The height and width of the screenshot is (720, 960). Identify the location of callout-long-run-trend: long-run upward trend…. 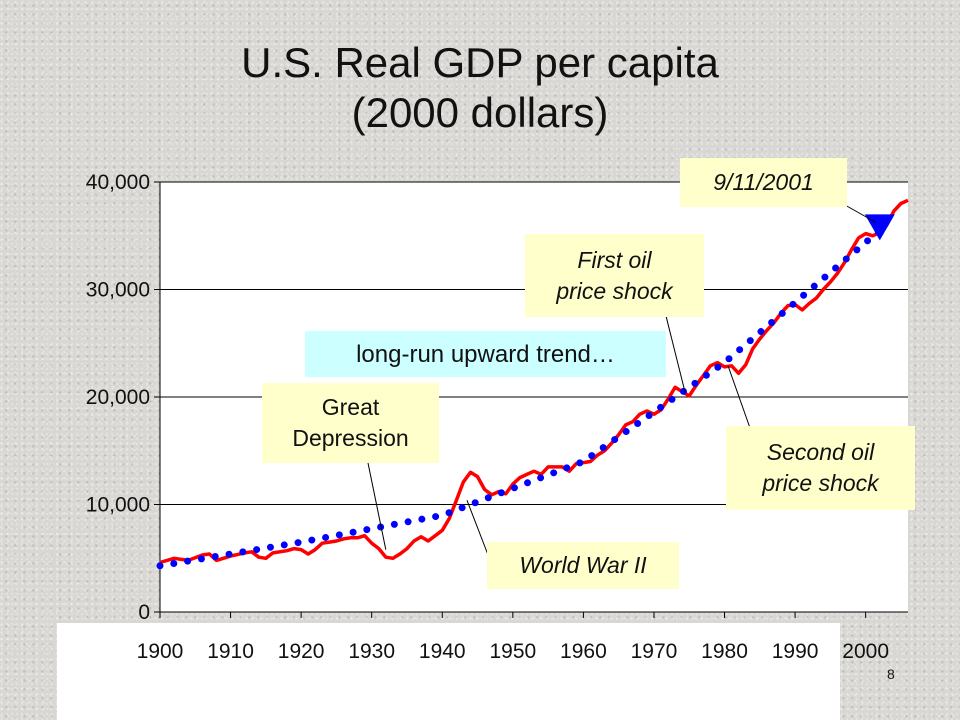
(485, 354).